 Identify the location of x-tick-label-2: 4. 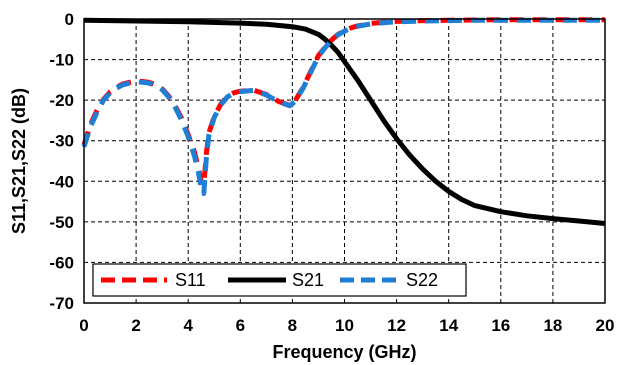
(188, 325).